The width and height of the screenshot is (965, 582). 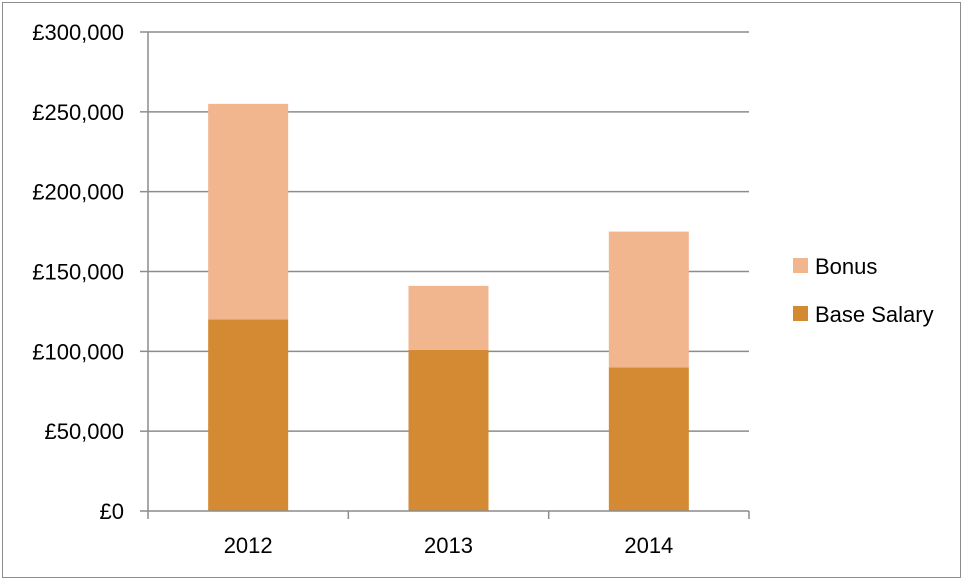 I want to click on bar-base-salary-2012, so click(x=248, y=415).